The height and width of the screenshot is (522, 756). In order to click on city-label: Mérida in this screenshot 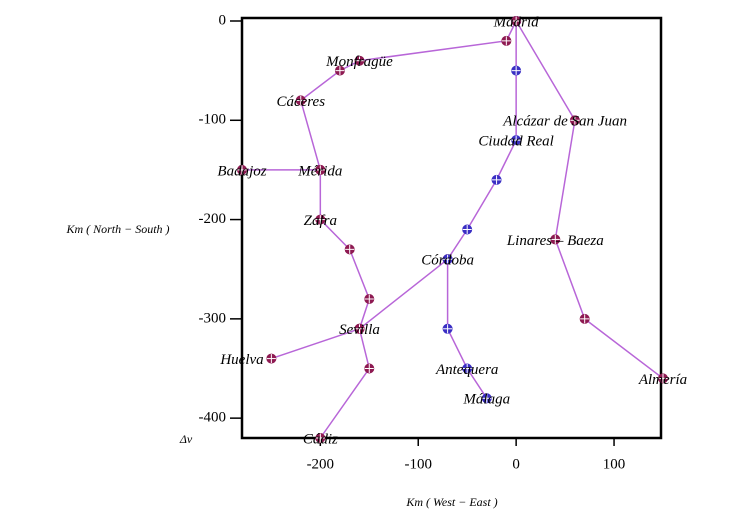, I will do `click(319, 171)`.